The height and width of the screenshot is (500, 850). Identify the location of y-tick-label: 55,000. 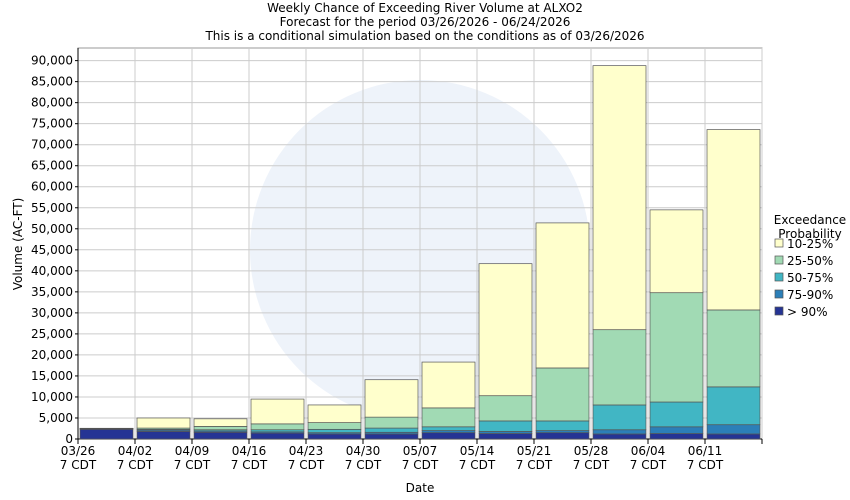
(52, 208).